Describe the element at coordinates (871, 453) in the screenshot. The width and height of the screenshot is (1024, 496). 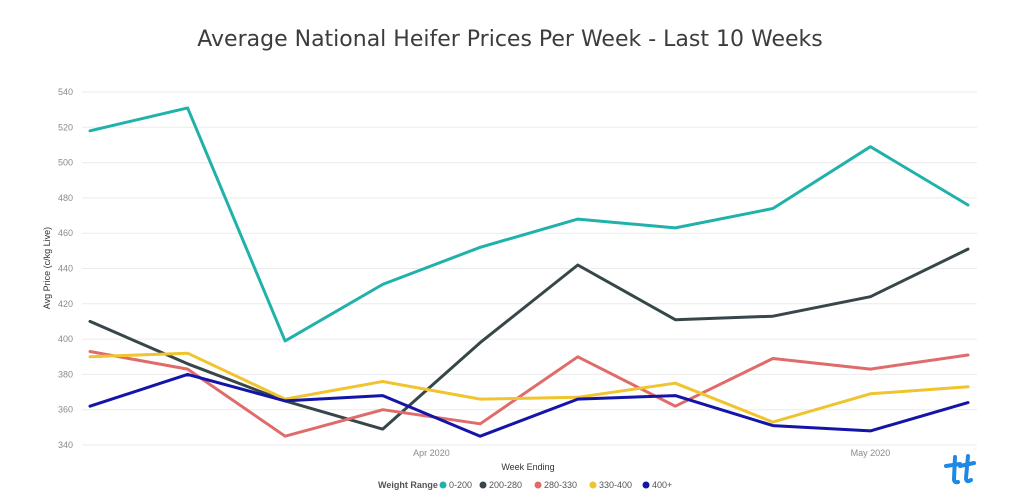
I see `x-tick-label: May 2020` at that location.